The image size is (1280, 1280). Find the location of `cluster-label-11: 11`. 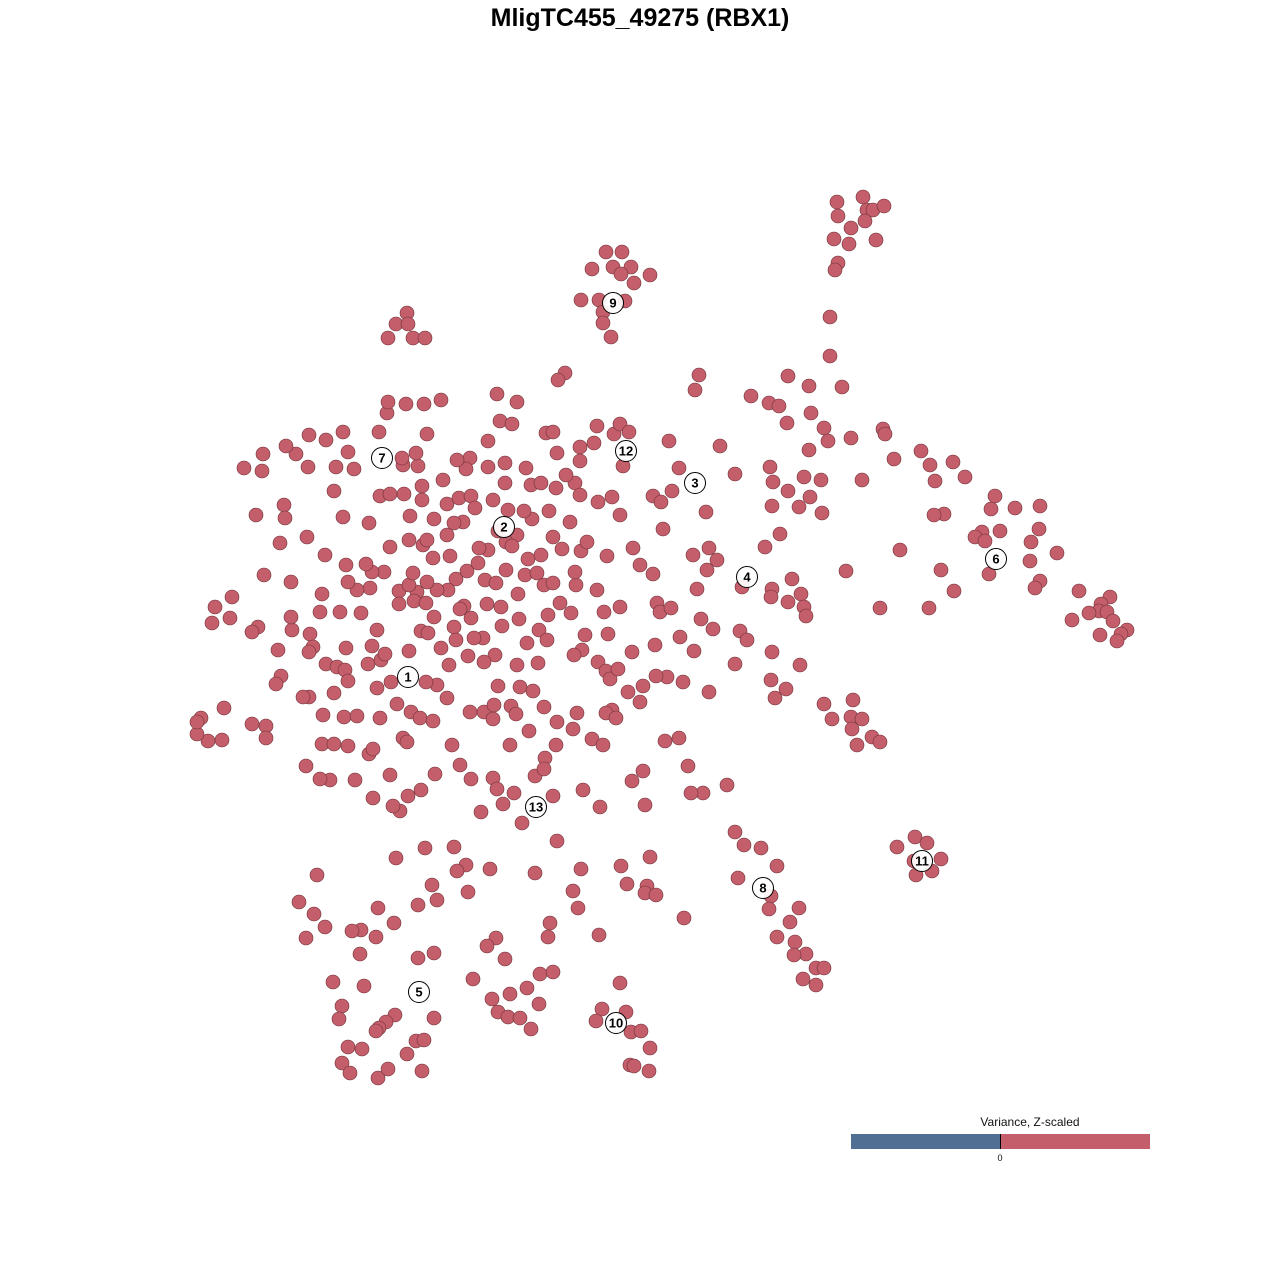

cluster-label-11: 11 is located at coordinates (922, 861).